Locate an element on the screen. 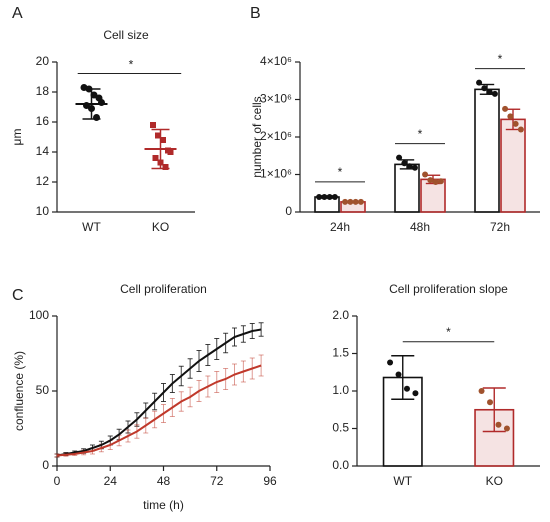  y-tick-label: 50 is located at coordinates (43, 390).